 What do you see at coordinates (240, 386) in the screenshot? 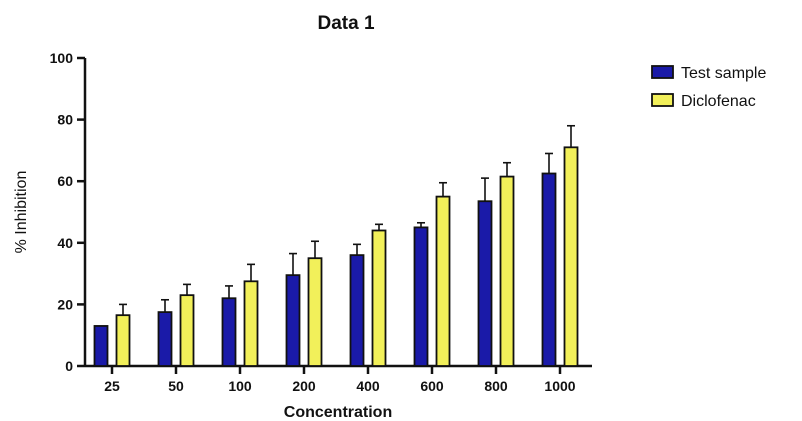
I see `x-tick-label: 100` at bounding box center [240, 386].